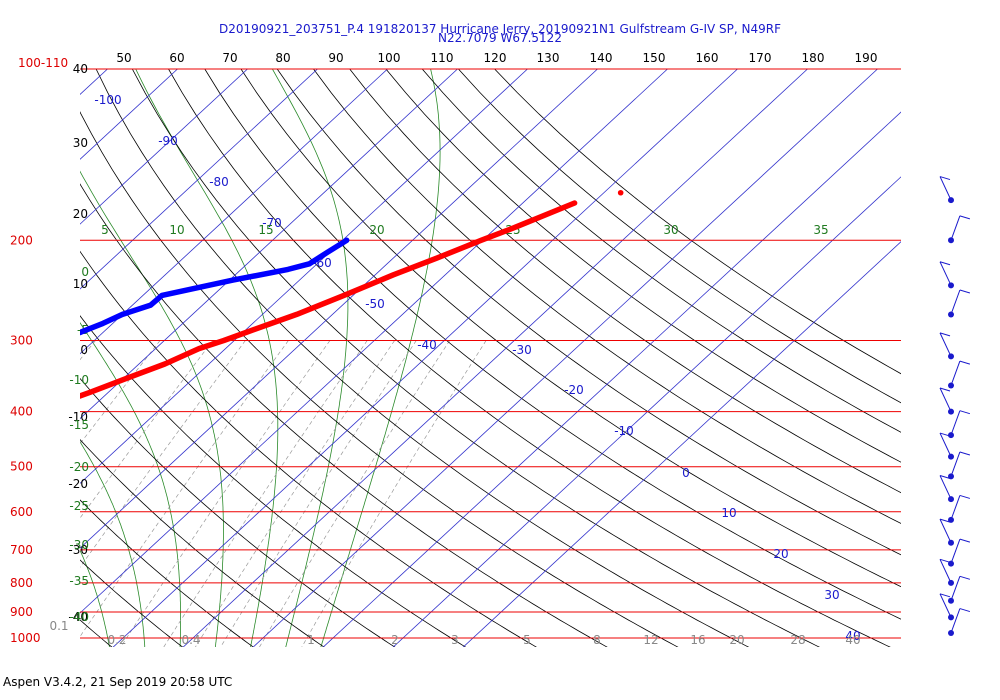  What do you see at coordinates (654, 58) in the screenshot?
I see `theta-tick-150: 150` at bounding box center [654, 58].